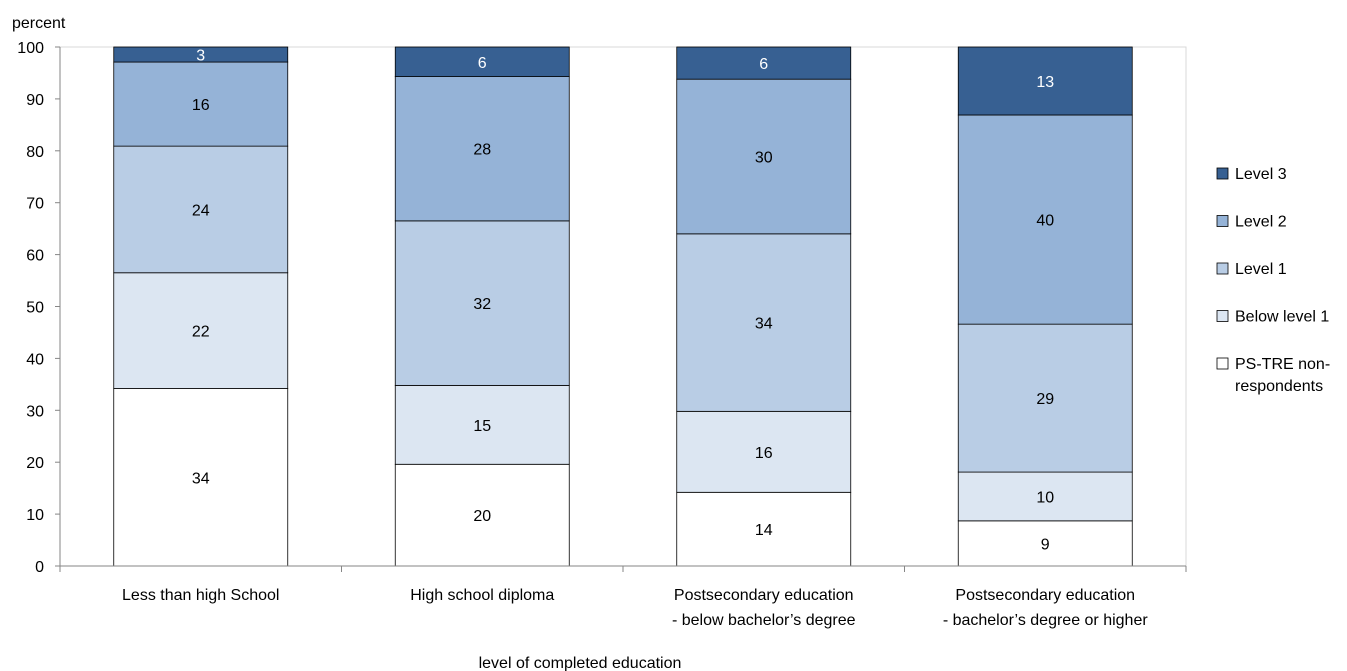 Image resolution: width=1347 pixels, height=671 pixels. I want to click on legend-label: Level 3, so click(1261, 174).